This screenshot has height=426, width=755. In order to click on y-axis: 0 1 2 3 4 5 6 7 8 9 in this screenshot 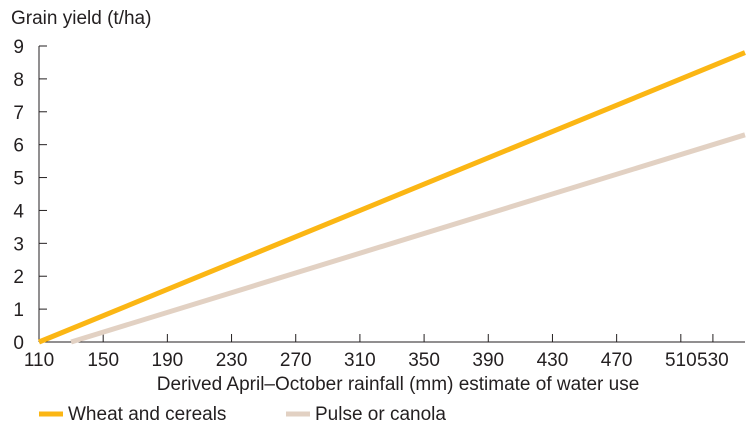, I will do `click(30, 195)`.